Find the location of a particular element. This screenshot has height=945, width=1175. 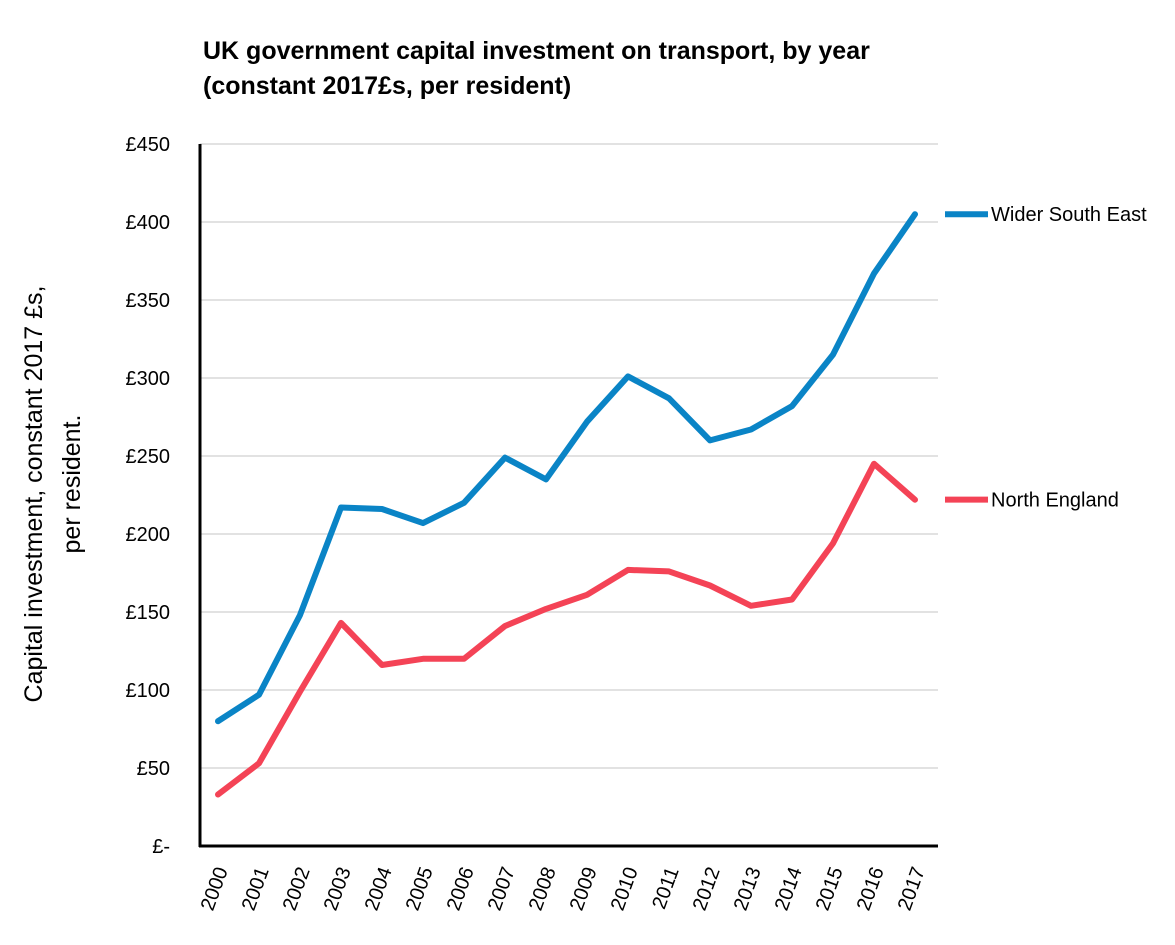

x-tick-label: 2008 is located at coordinates (543, 888).